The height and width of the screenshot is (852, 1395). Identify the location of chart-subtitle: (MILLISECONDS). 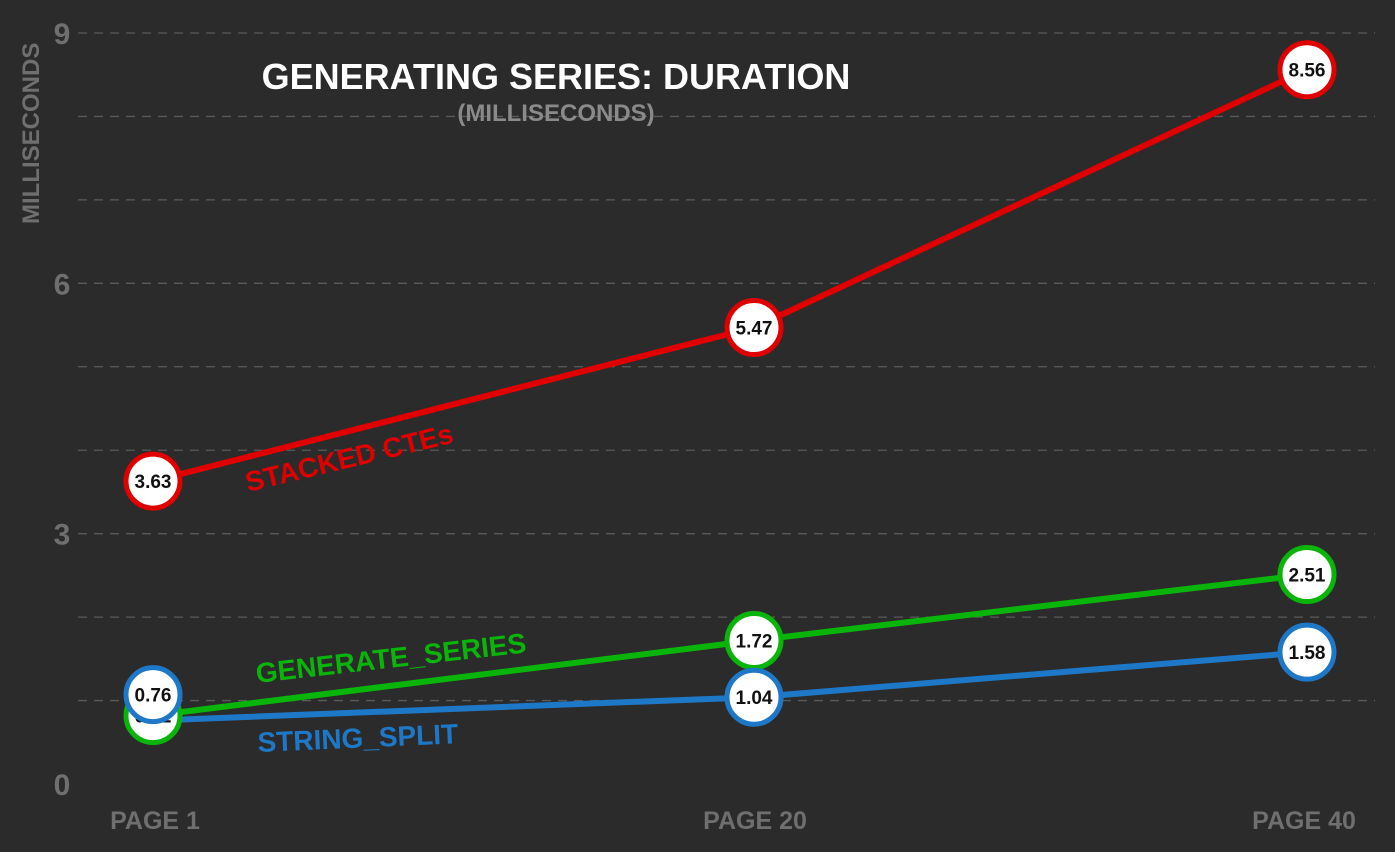
(555, 113).